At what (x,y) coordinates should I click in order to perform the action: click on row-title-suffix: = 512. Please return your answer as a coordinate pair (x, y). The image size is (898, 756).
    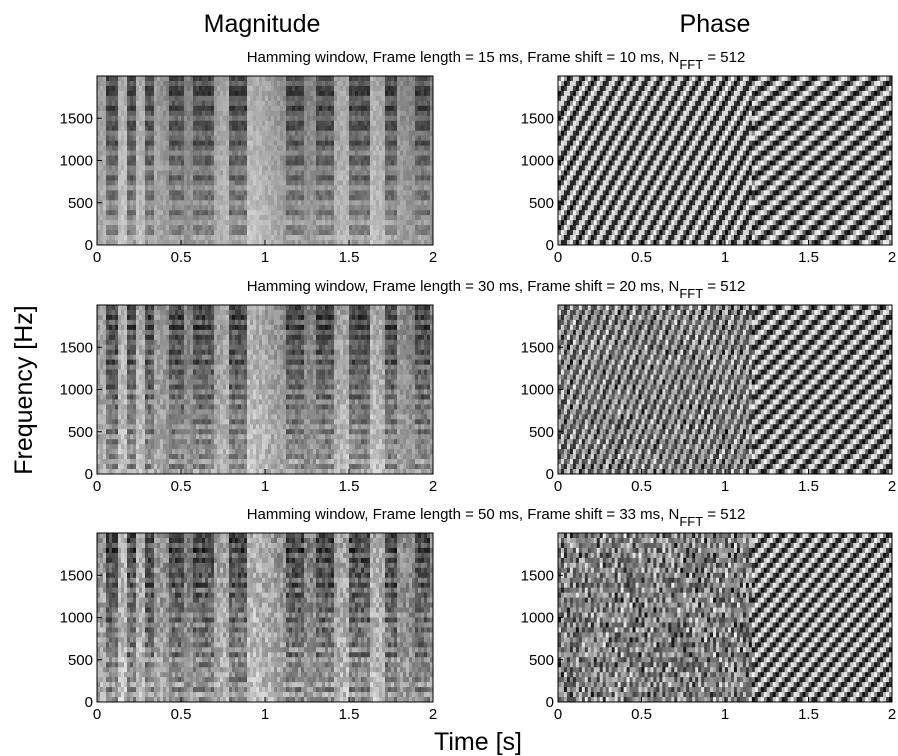
    Looking at the image, I should click on (724, 514).